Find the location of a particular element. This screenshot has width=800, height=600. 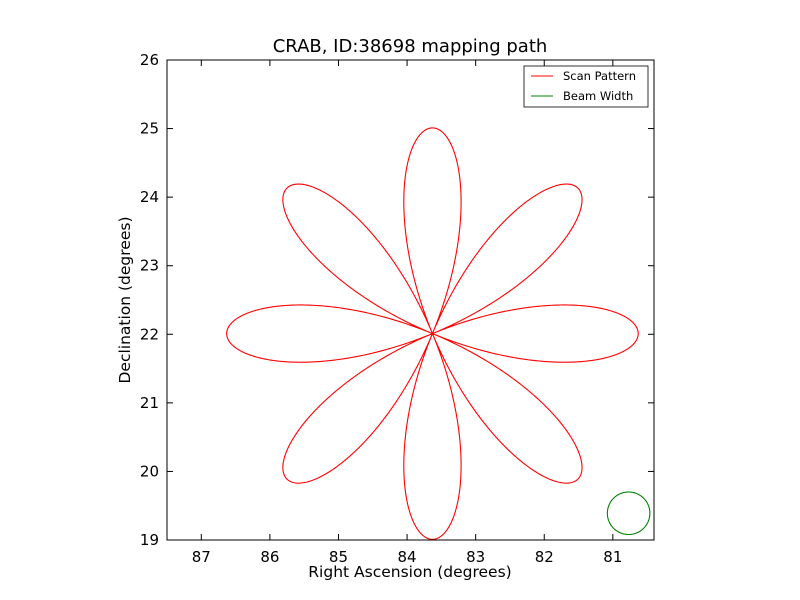

legend-box is located at coordinates (586, 86).